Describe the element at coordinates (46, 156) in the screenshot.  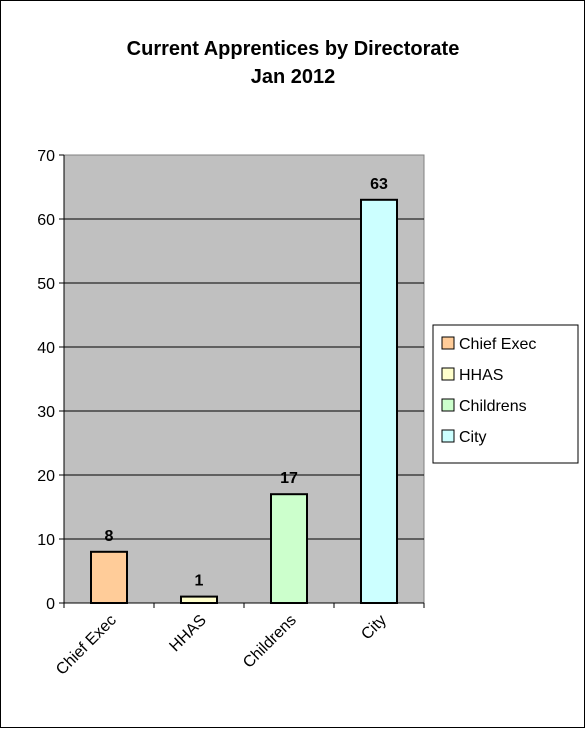
I see `y-tick-label: 70` at that location.